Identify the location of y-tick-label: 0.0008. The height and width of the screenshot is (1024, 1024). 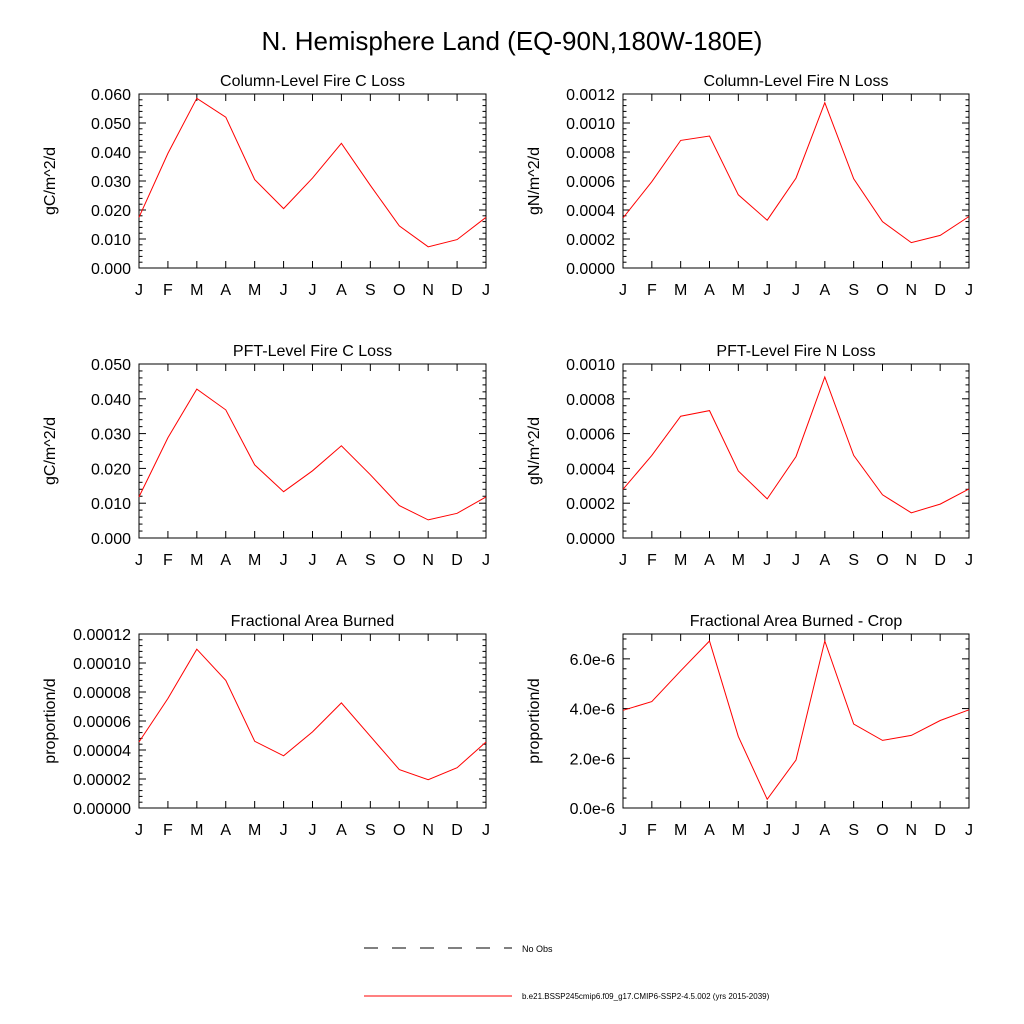
(590, 400).